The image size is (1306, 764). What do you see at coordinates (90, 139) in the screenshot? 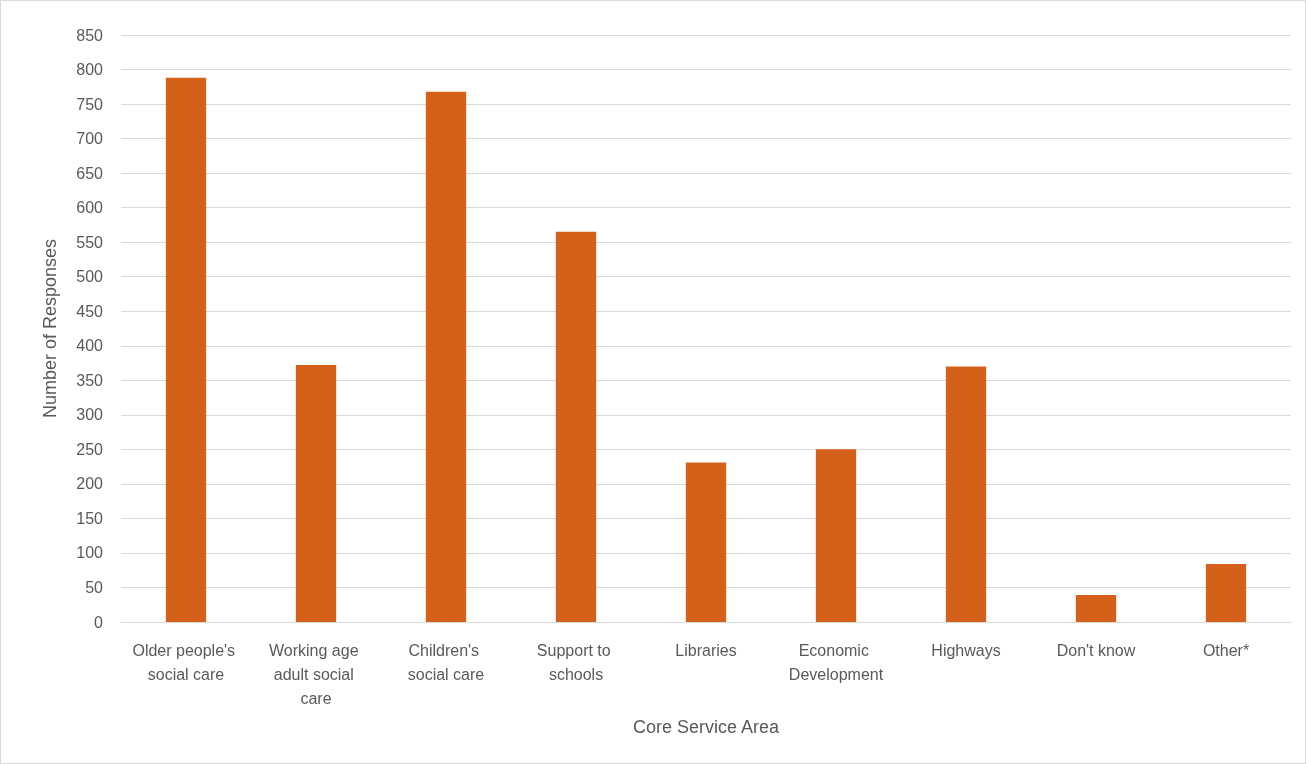
I see `y-tick-label: 700` at bounding box center [90, 139].